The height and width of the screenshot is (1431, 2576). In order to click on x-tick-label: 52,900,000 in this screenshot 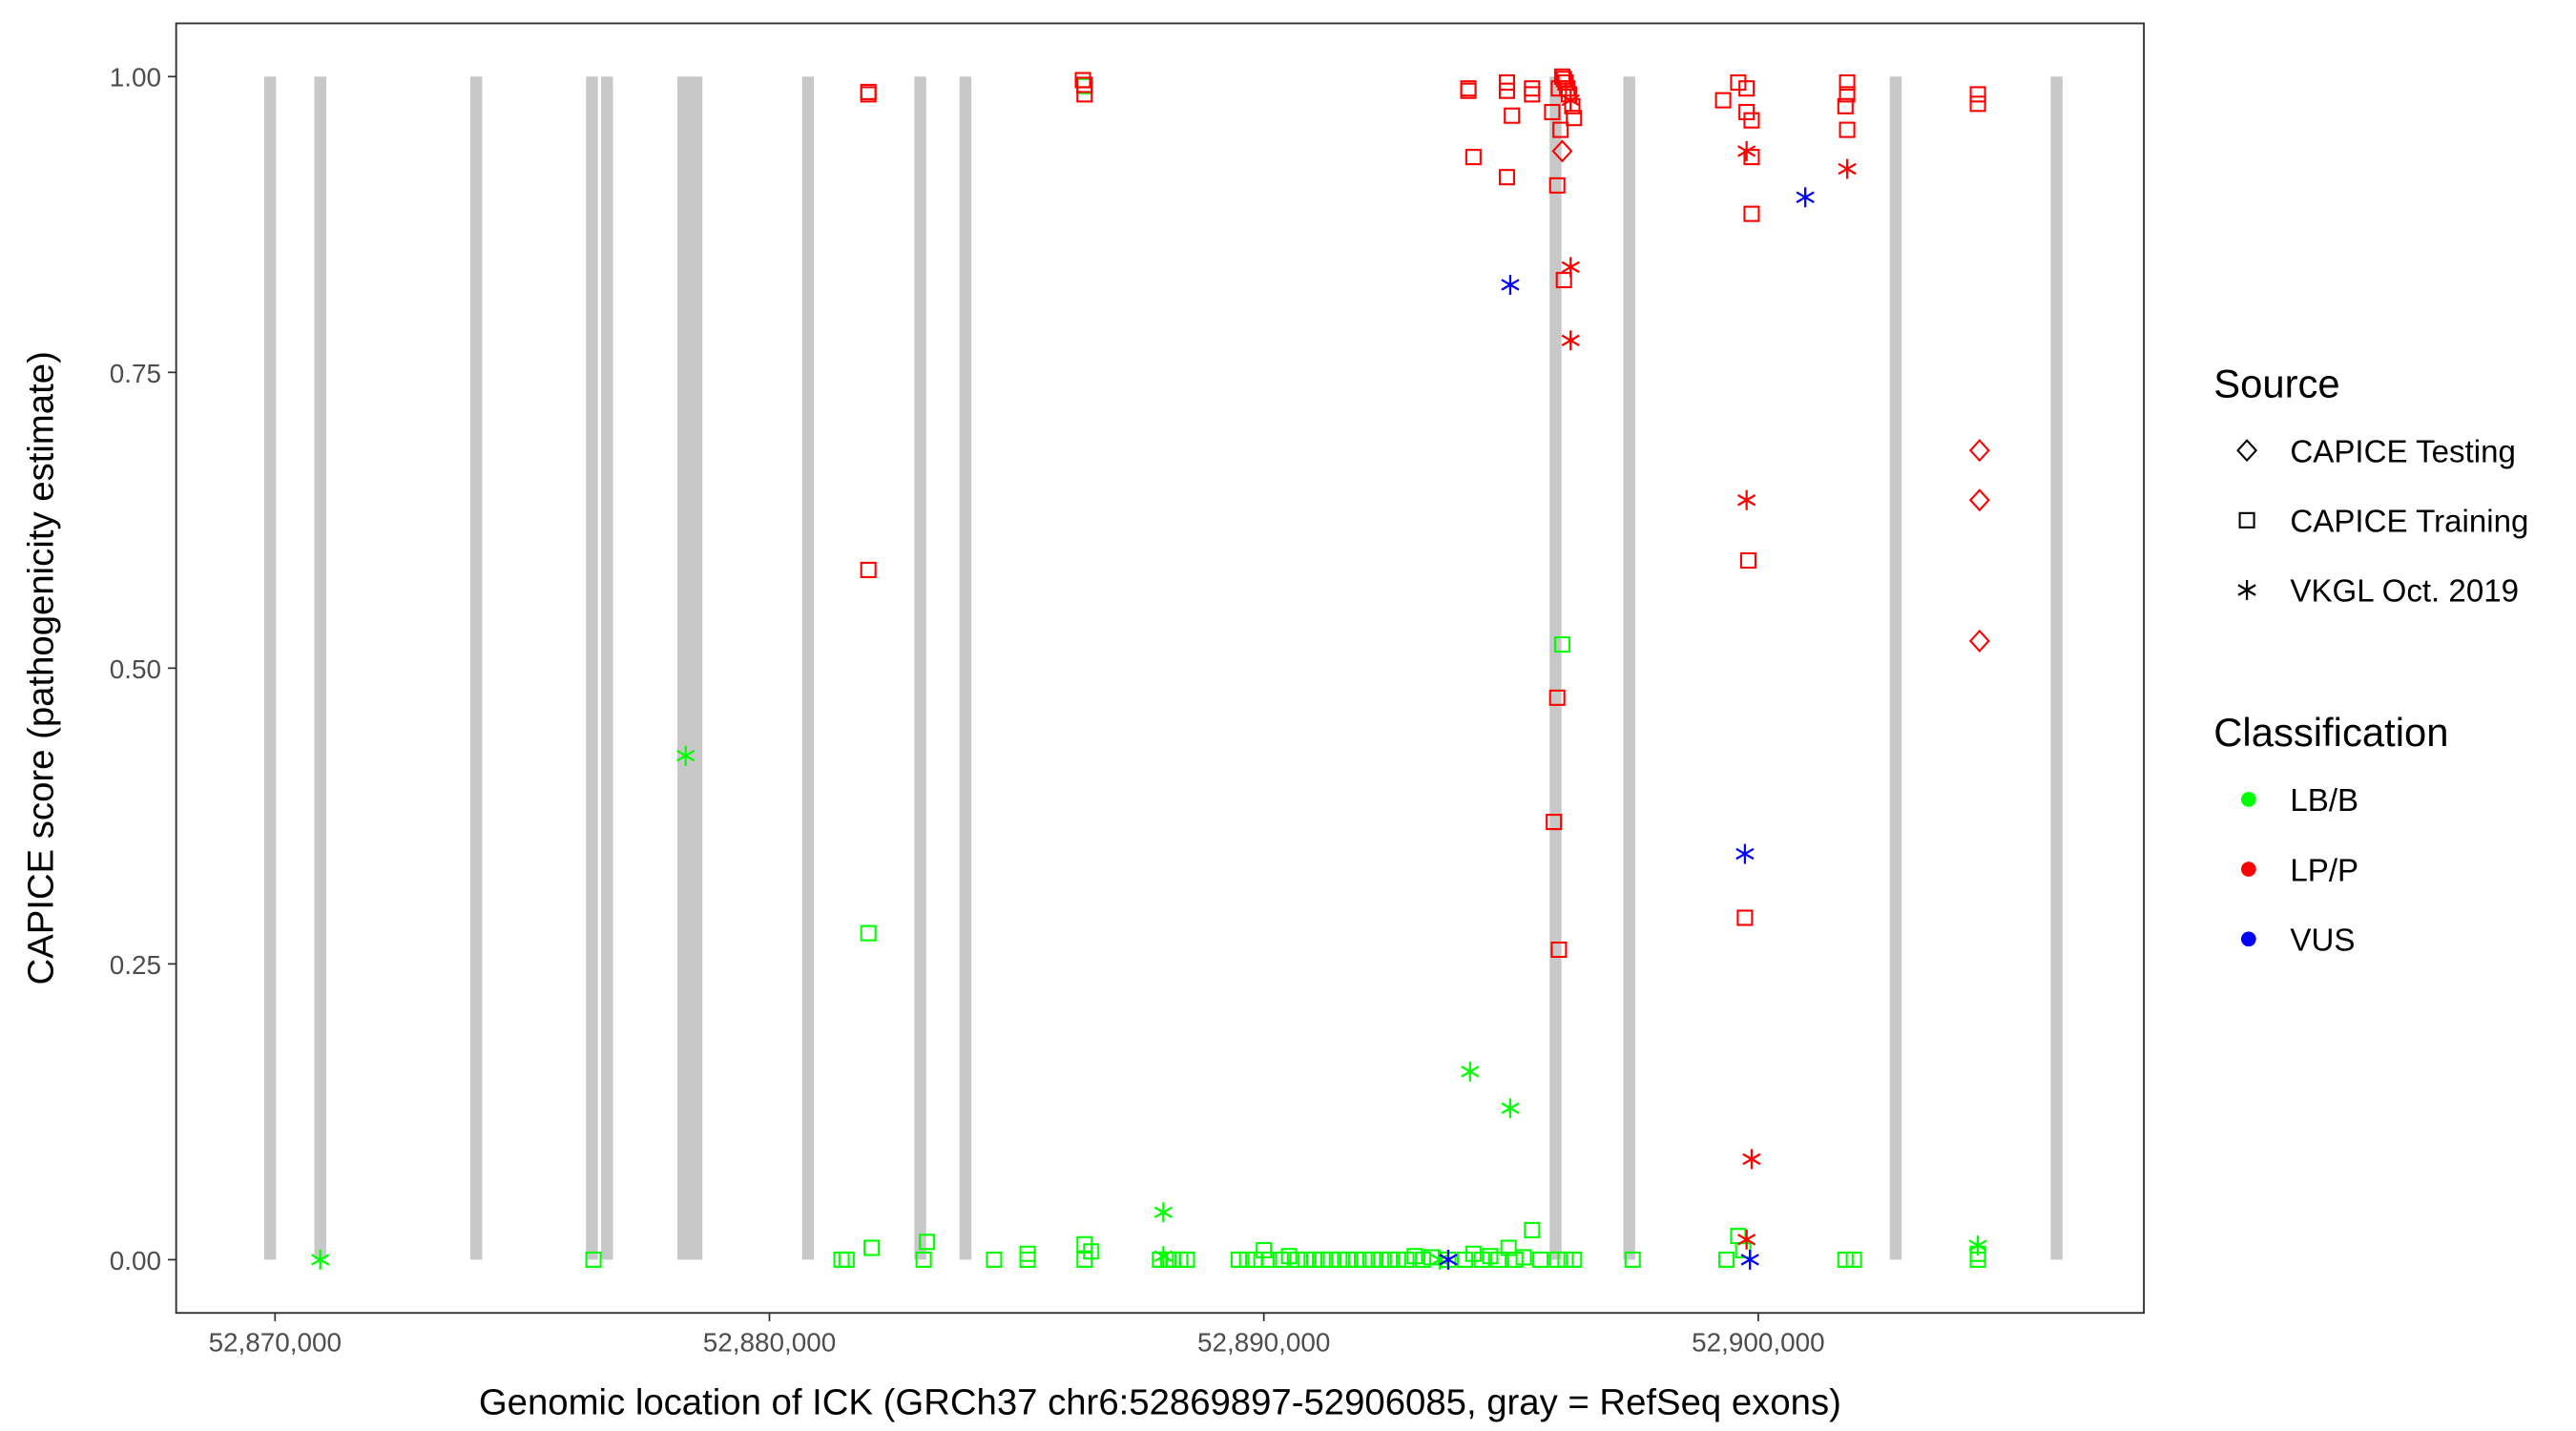, I will do `click(1758, 1342)`.